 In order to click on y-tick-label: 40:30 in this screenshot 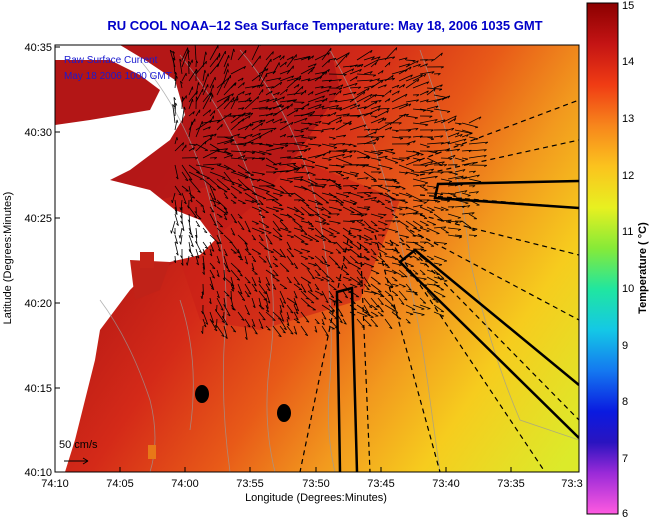, I will do `click(38, 133)`.